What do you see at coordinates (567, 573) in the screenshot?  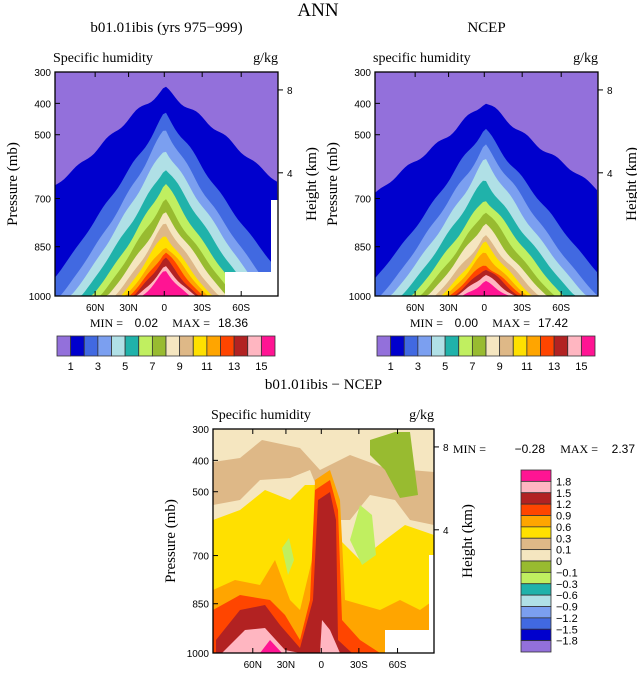 I see `colorbar-label: −0.1` at bounding box center [567, 573].